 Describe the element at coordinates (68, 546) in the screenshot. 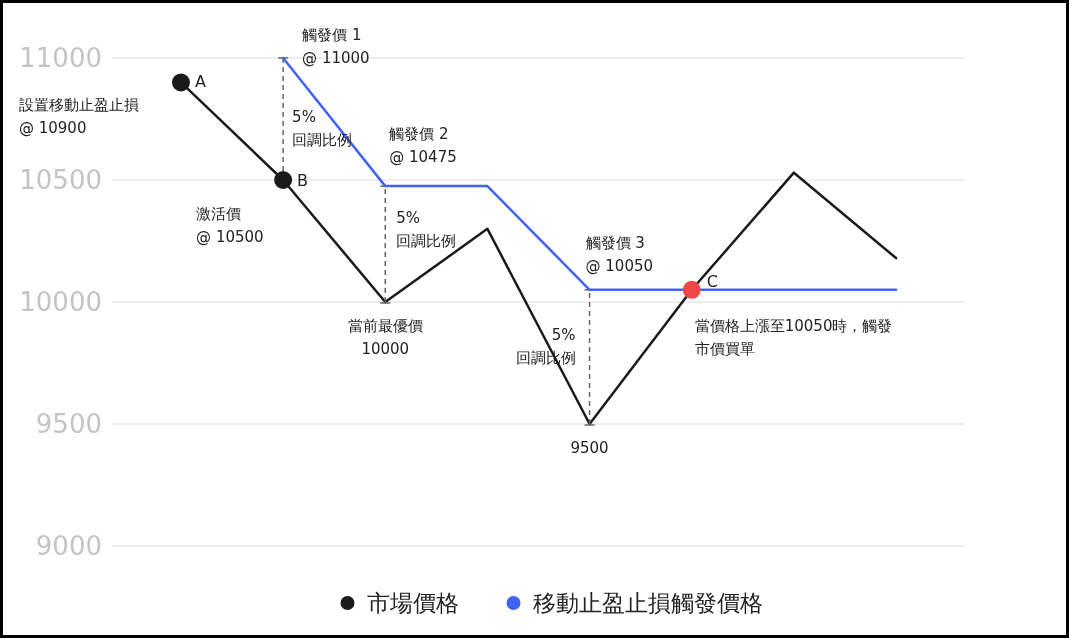

I see `y-tick-label: 9000` at that location.